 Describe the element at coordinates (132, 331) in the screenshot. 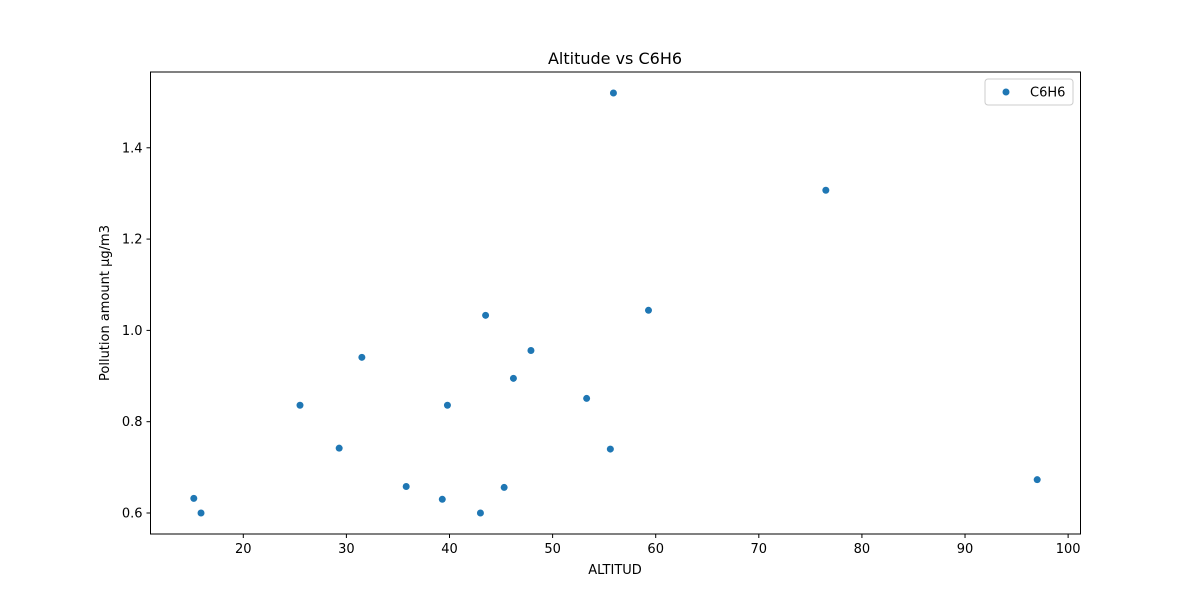

I see `y-tick-label: 1.0` at that location.